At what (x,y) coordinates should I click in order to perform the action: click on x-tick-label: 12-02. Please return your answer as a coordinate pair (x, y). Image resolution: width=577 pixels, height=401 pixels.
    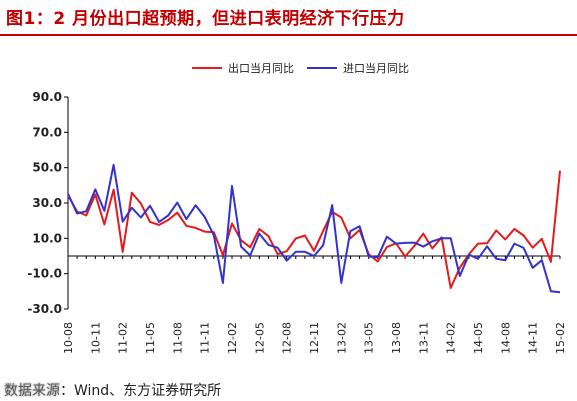
    Looking at the image, I should click on (232, 338).